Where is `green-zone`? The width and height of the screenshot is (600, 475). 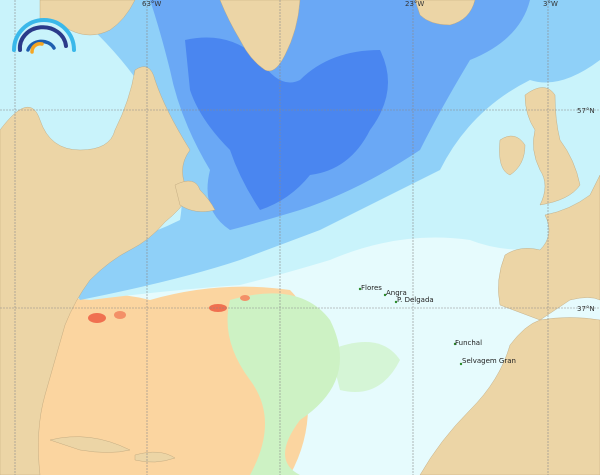
green-zone is located at coordinates (283, 384).